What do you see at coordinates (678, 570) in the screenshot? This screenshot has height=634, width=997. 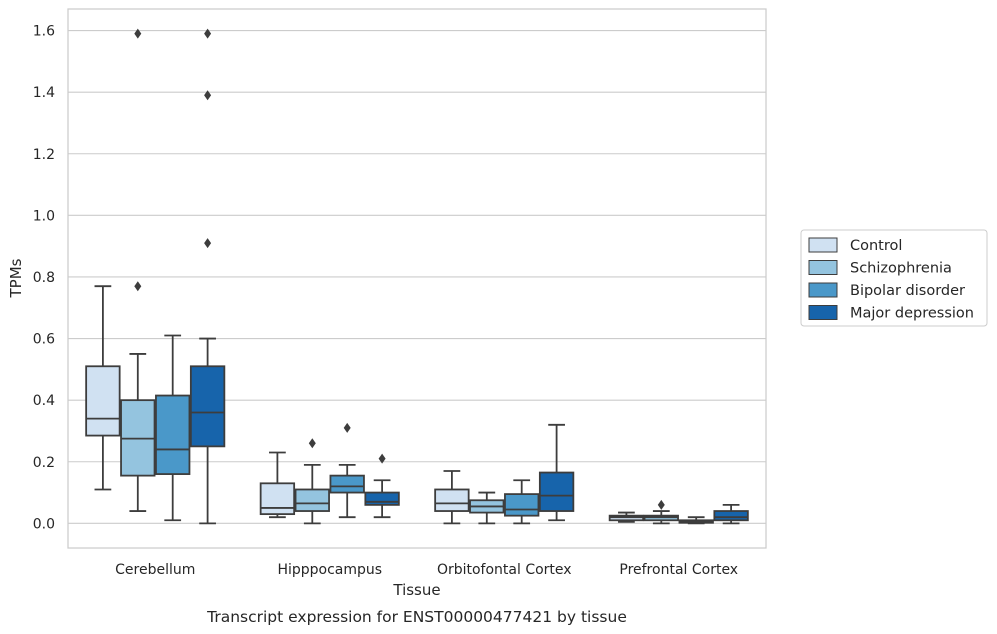 I see `x-tick-label: Prefrontal Cortex` at bounding box center [678, 570].